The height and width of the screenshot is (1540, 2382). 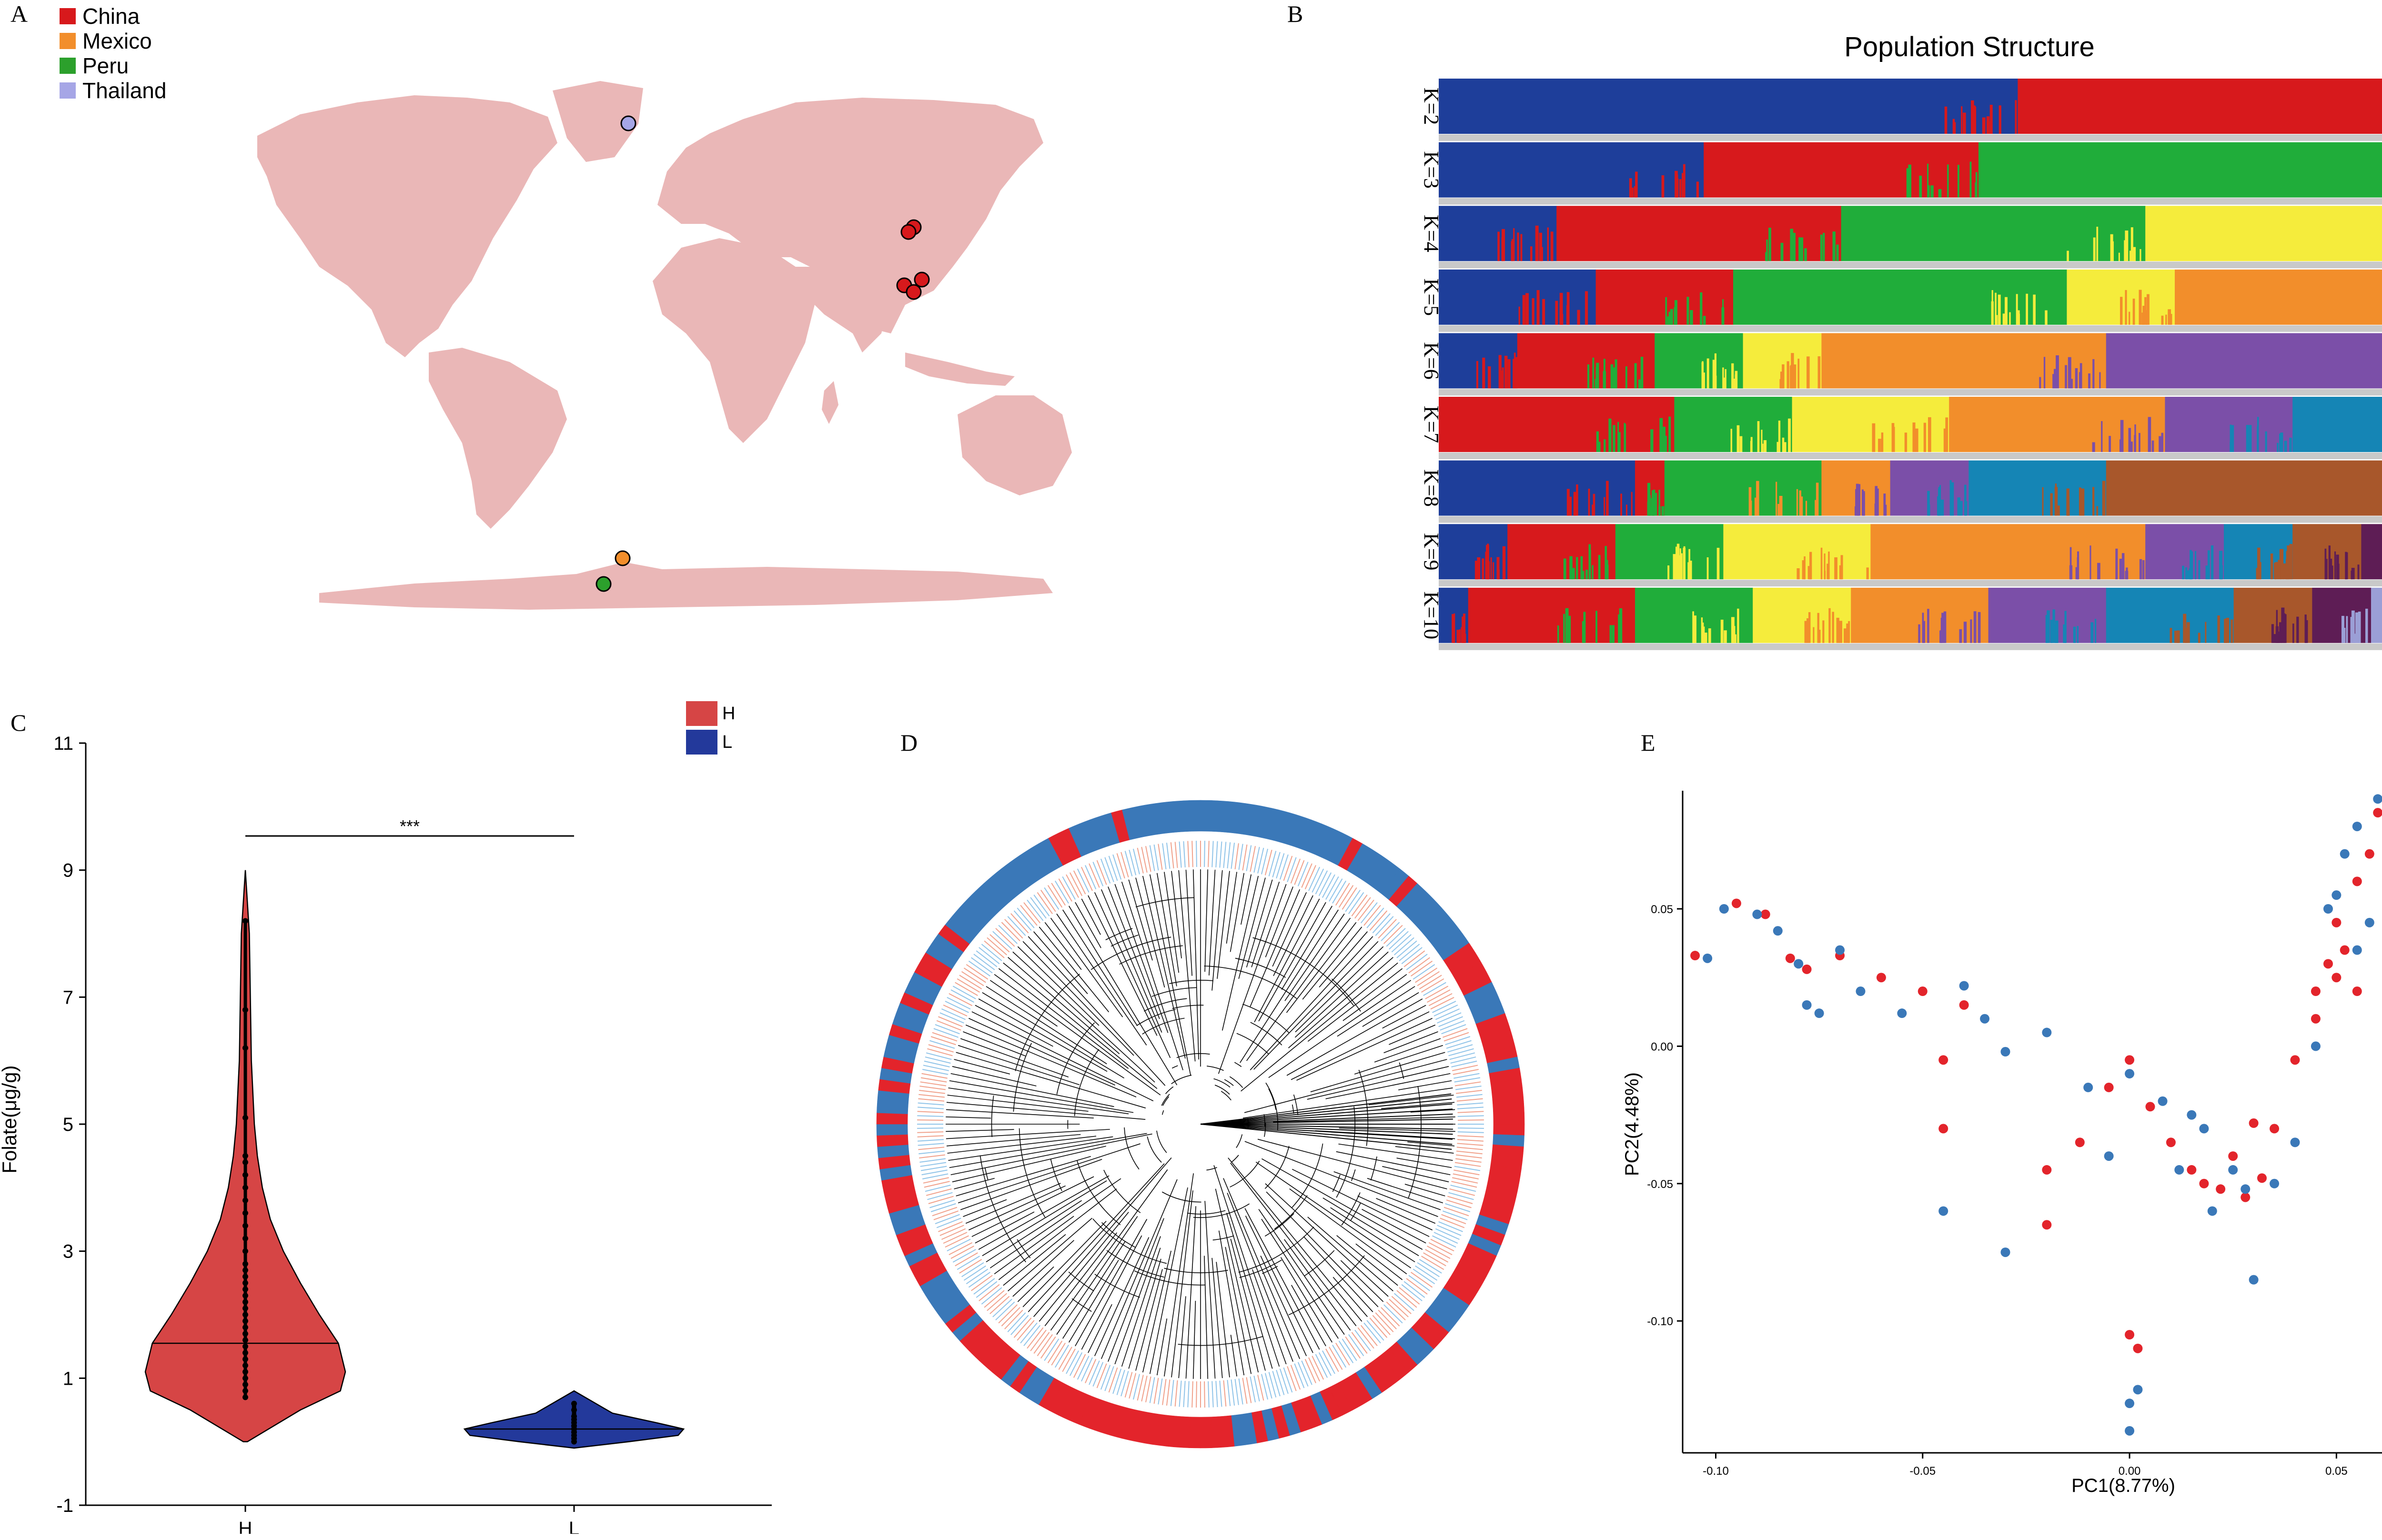 I want to click on sample-label-strip, so click(x=1910, y=328).